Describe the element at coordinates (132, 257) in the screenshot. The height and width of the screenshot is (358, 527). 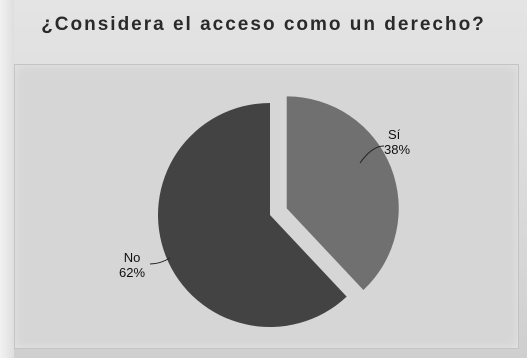
I see `slice-category-label-no: No` at that location.